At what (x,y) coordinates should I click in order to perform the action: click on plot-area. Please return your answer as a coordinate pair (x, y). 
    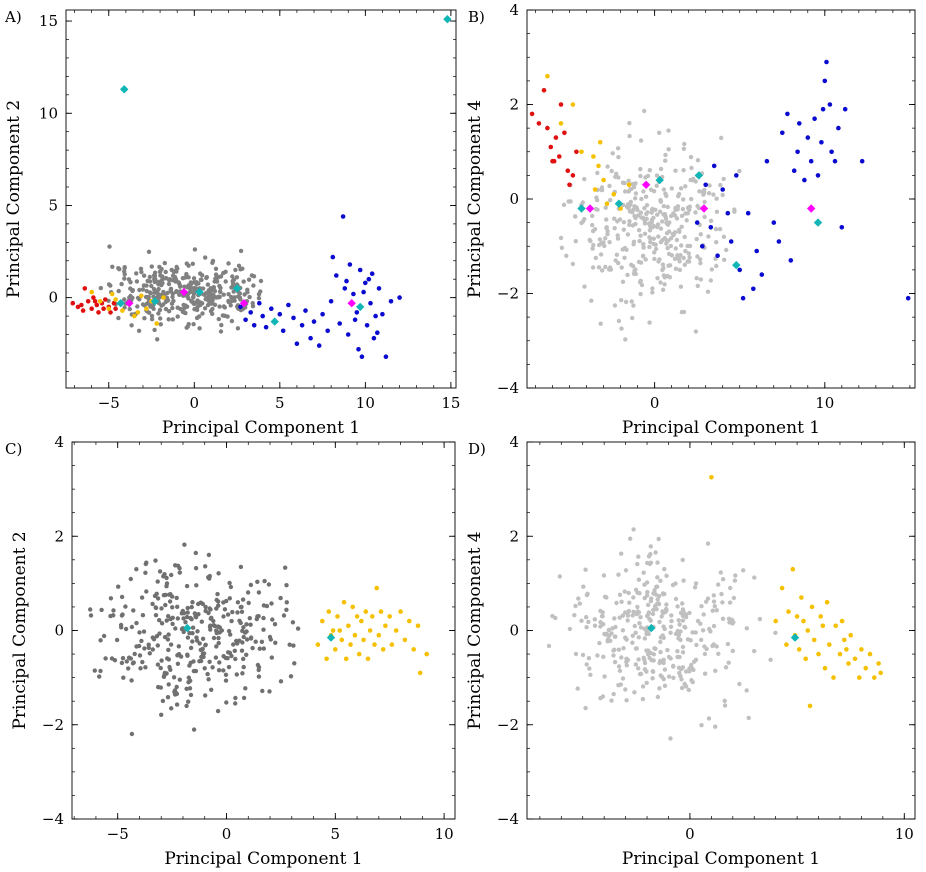
    Looking at the image, I should click on (720, 200).